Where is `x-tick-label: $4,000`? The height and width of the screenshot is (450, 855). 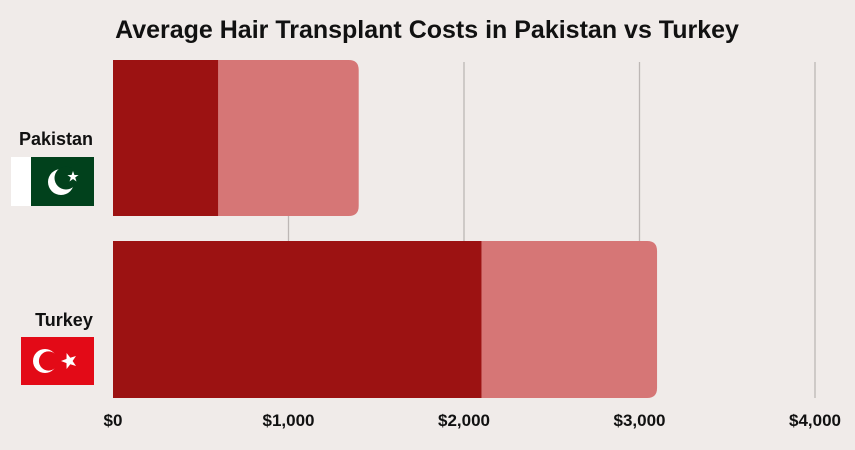 x-tick-label: $4,000 is located at coordinates (815, 420).